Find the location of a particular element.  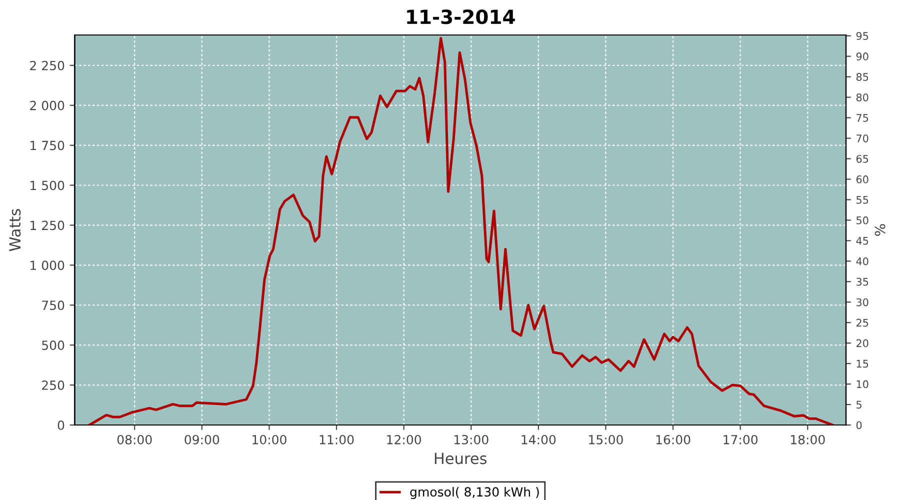

y-axis-title: Watts is located at coordinates (15, 230).